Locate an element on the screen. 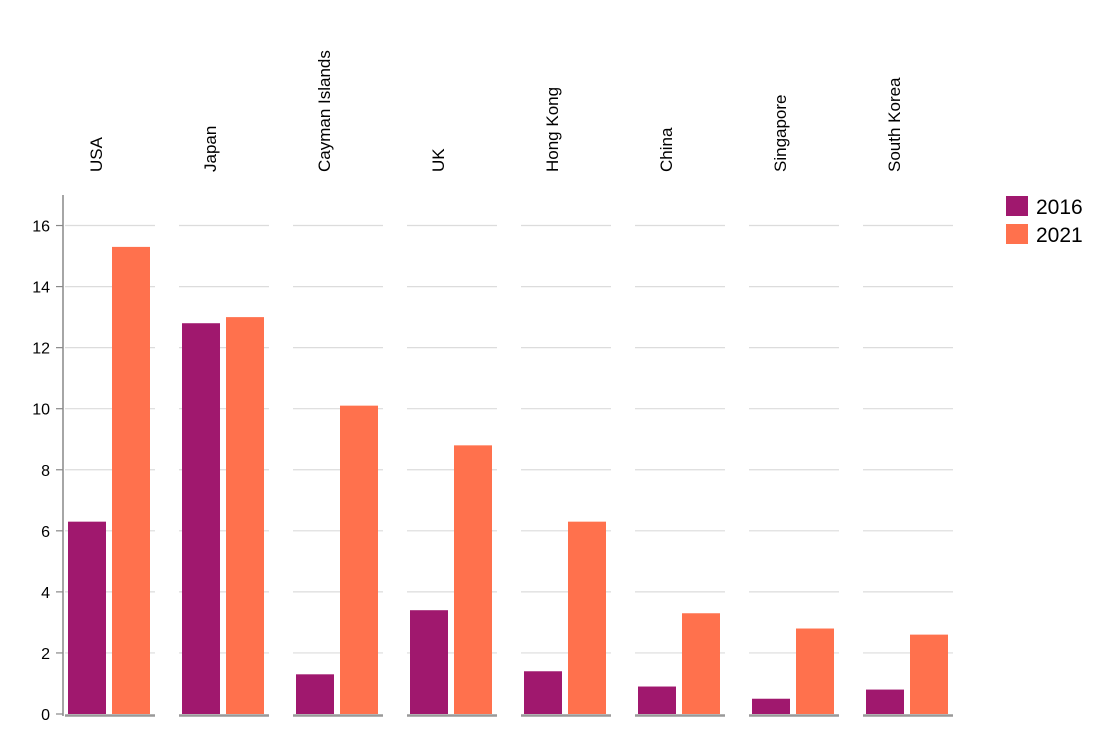  bar-2021-usa is located at coordinates (131, 480).